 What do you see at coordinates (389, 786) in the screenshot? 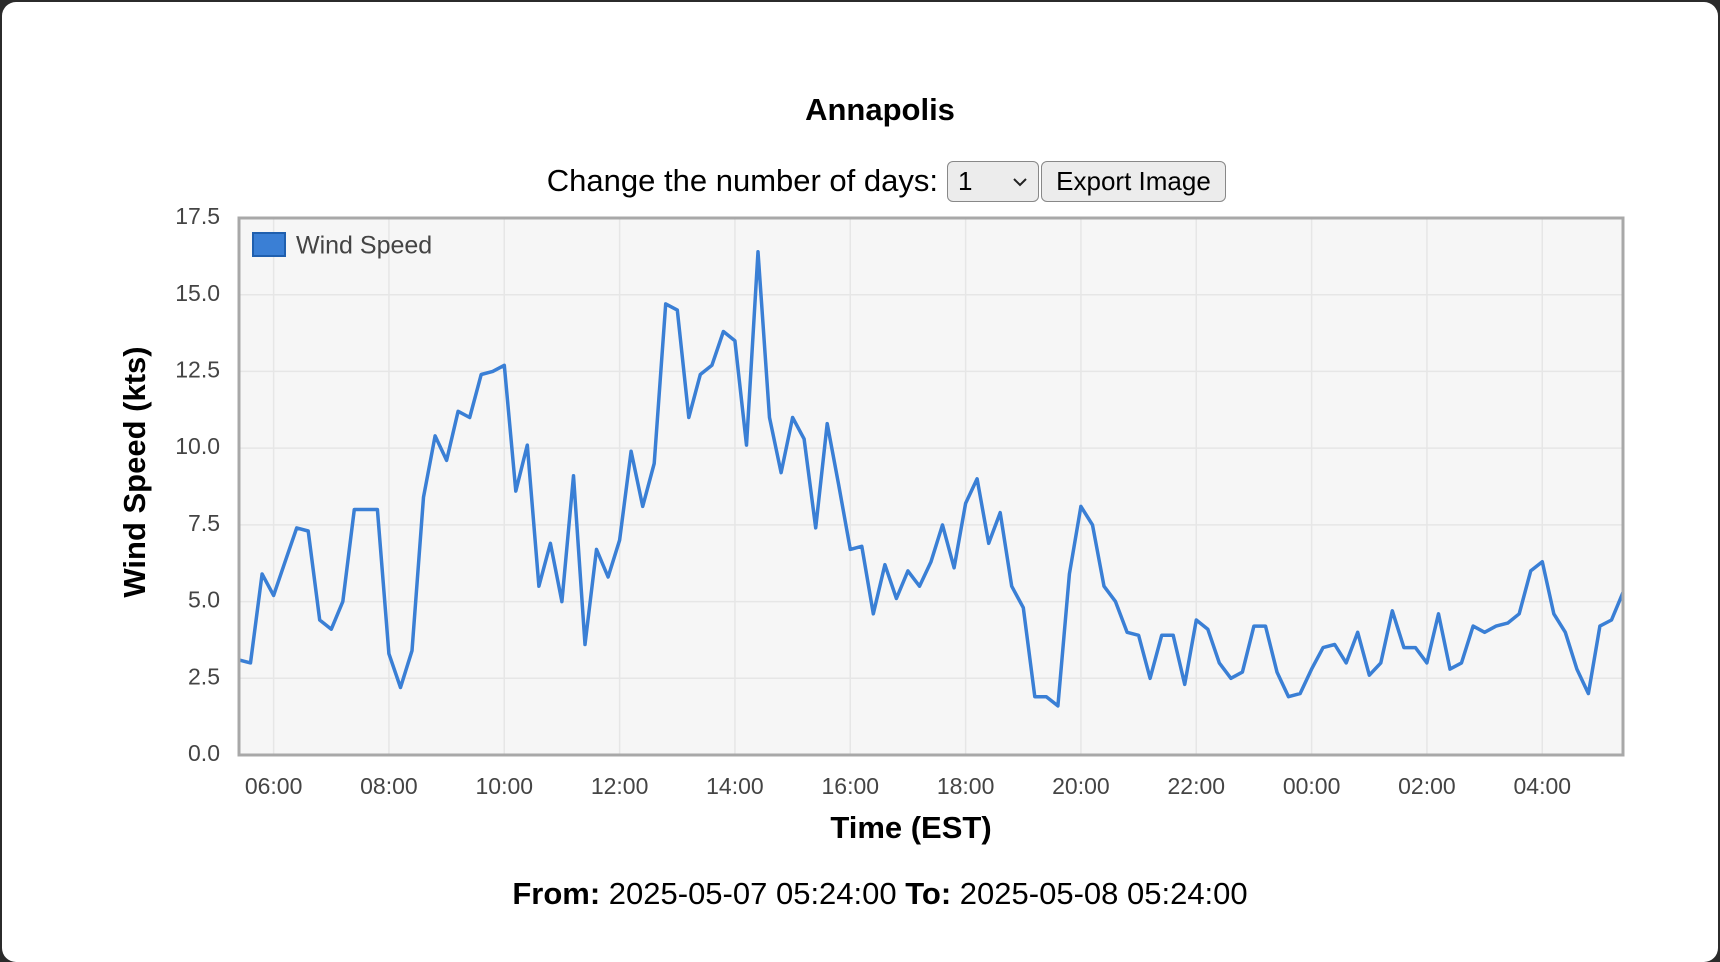
I see `x-tick-label: 08:00` at bounding box center [389, 786].